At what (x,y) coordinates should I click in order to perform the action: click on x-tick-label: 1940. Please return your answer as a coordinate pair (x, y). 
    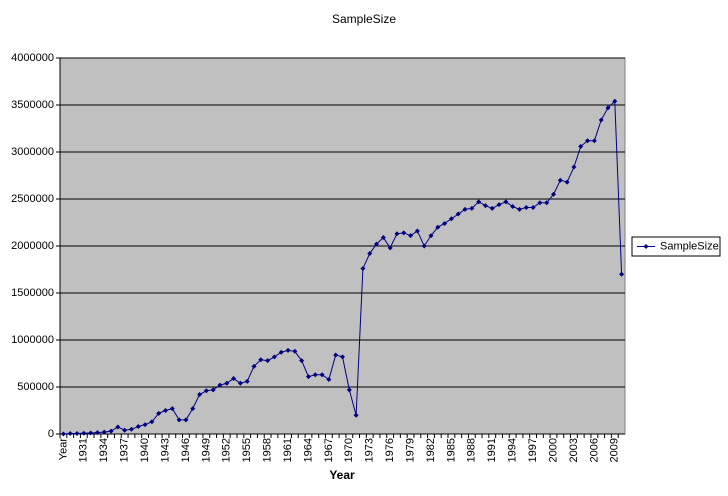
    Looking at the image, I should click on (145, 450).